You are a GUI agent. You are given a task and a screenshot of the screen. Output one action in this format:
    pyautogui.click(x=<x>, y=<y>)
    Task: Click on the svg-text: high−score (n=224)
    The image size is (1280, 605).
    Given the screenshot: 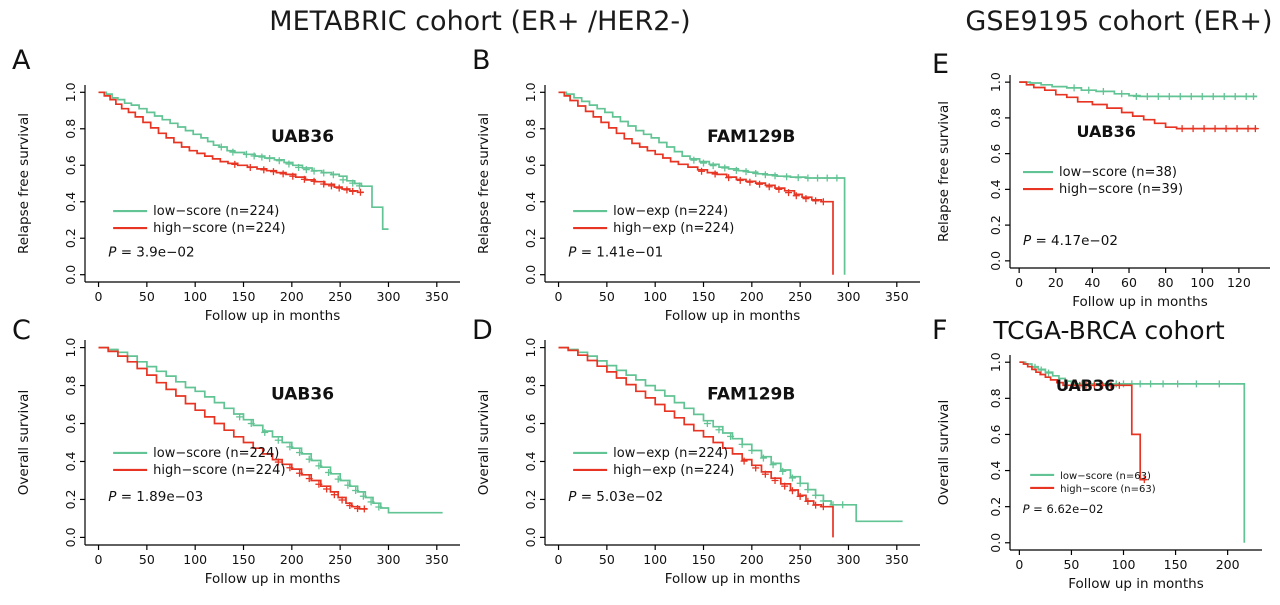 What is the action you would take?
    pyautogui.click(x=219, y=470)
    